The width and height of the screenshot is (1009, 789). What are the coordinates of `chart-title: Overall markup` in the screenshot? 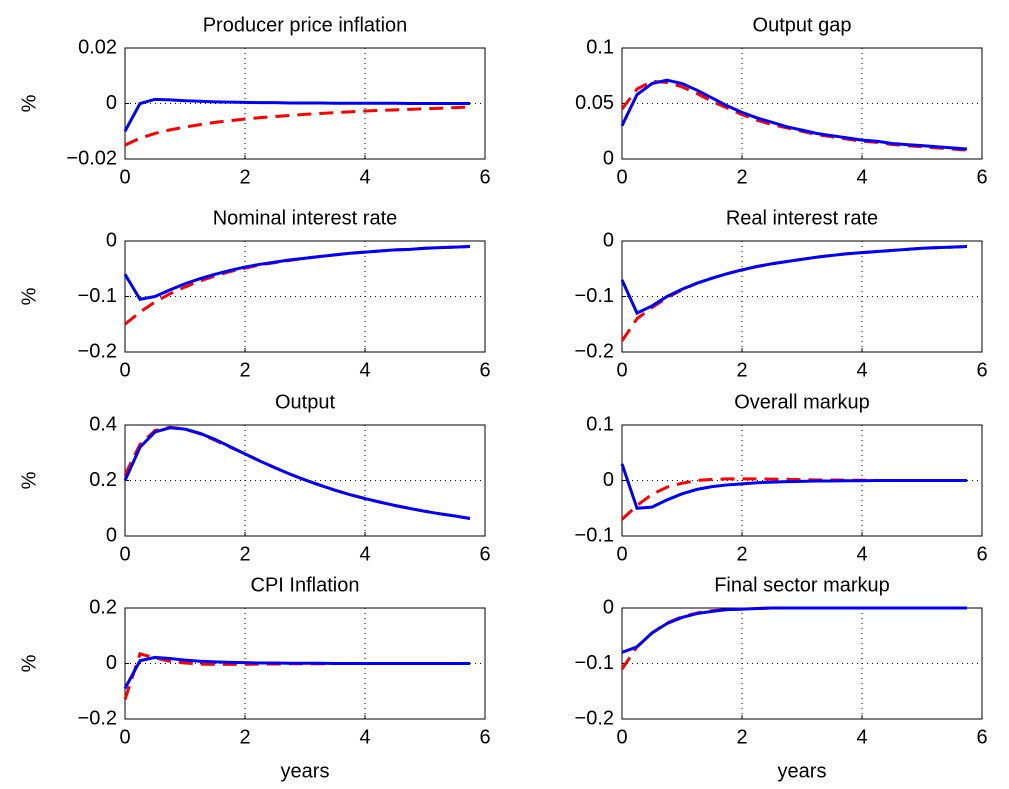 It's located at (802, 402).